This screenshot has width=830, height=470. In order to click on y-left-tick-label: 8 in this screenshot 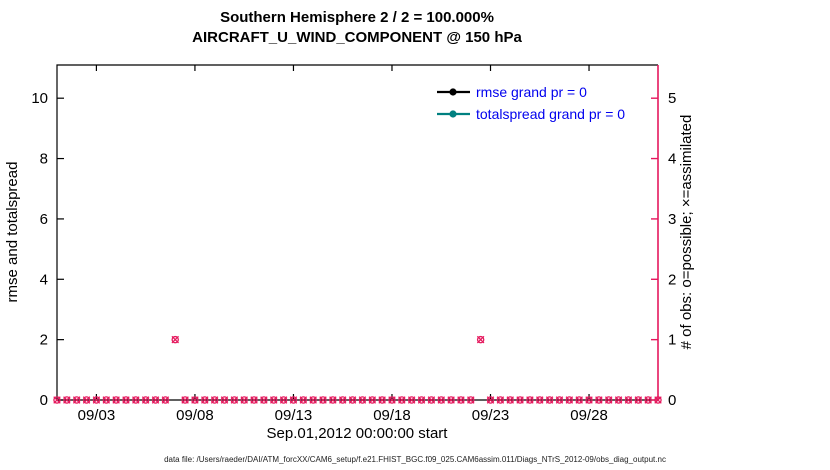, I will do `click(44, 159)`.